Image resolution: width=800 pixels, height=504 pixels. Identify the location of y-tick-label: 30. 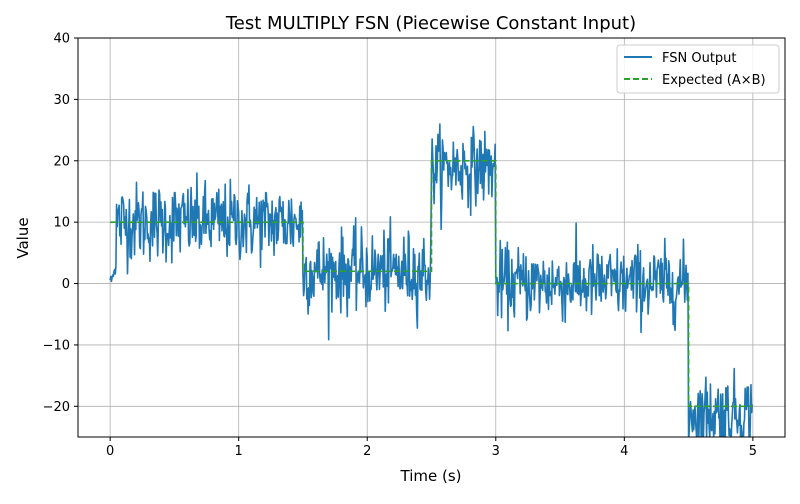
(61, 100).